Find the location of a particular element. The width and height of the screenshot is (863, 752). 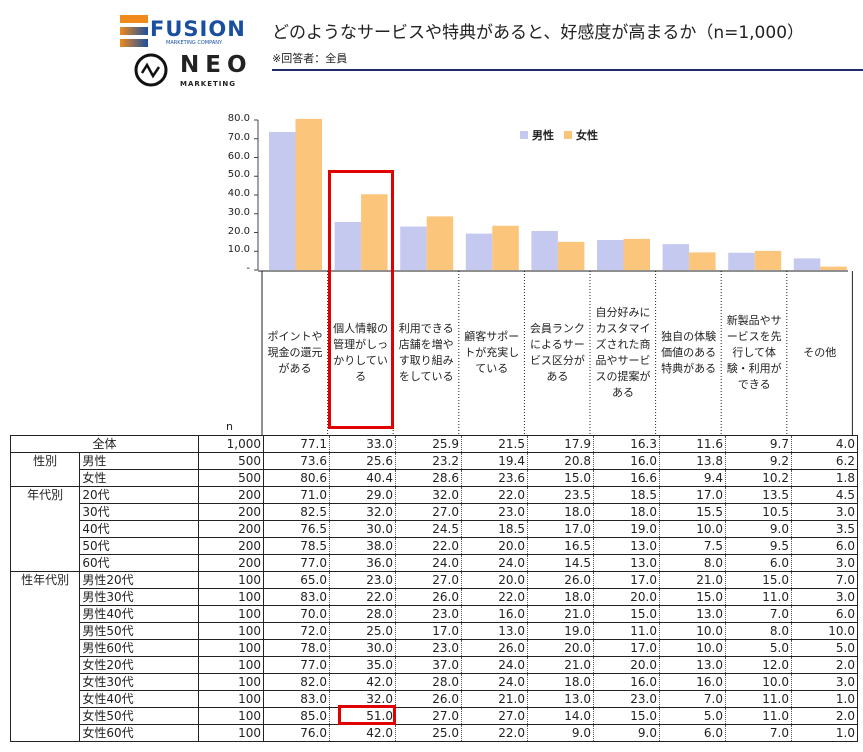

y-tick-label: 10.0 is located at coordinates (238, 250).